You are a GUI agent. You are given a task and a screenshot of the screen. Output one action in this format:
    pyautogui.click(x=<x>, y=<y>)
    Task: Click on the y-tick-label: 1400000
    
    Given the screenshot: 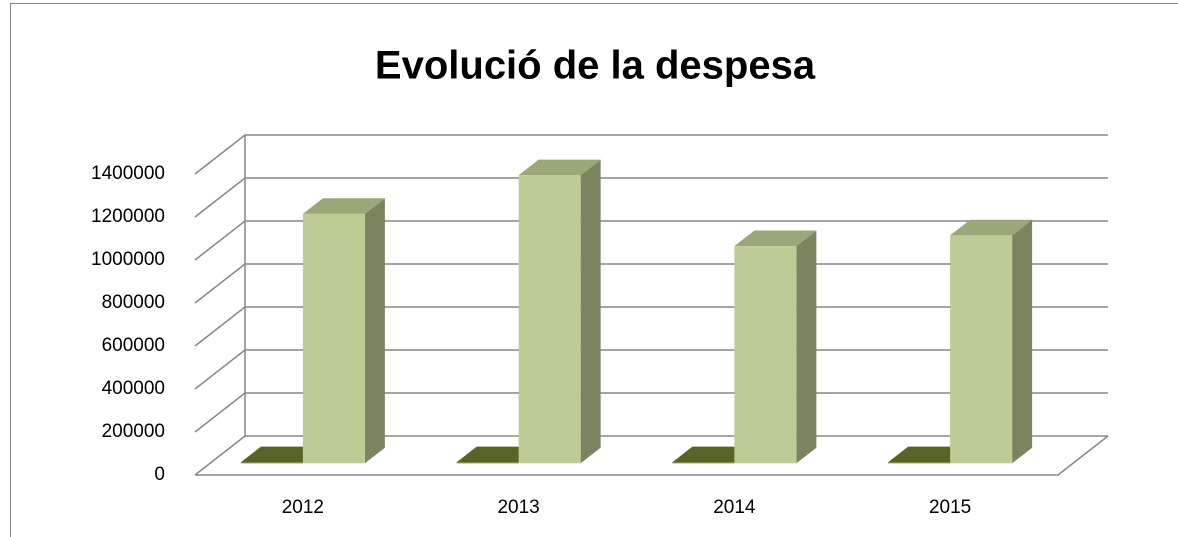 What is the action you would take?
    pyautogui.click(x=128, y=173)
    